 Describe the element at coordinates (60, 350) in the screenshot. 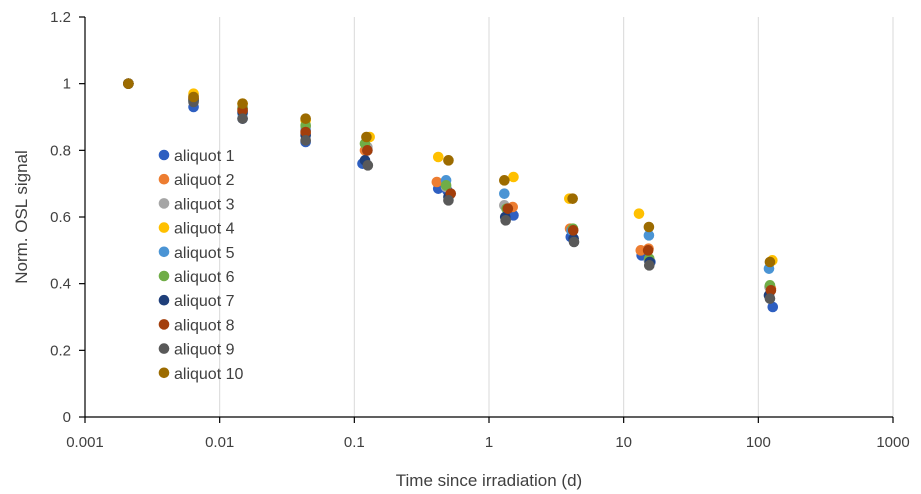

I see `y-tick-label: 0.2` at that location.